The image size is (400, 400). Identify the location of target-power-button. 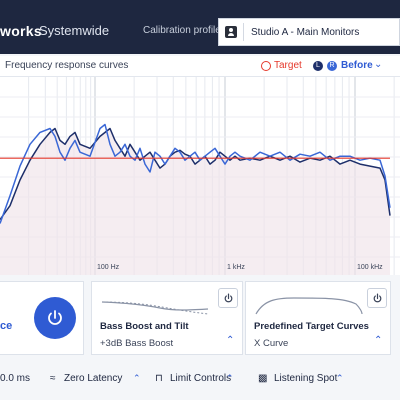
(377, 298).